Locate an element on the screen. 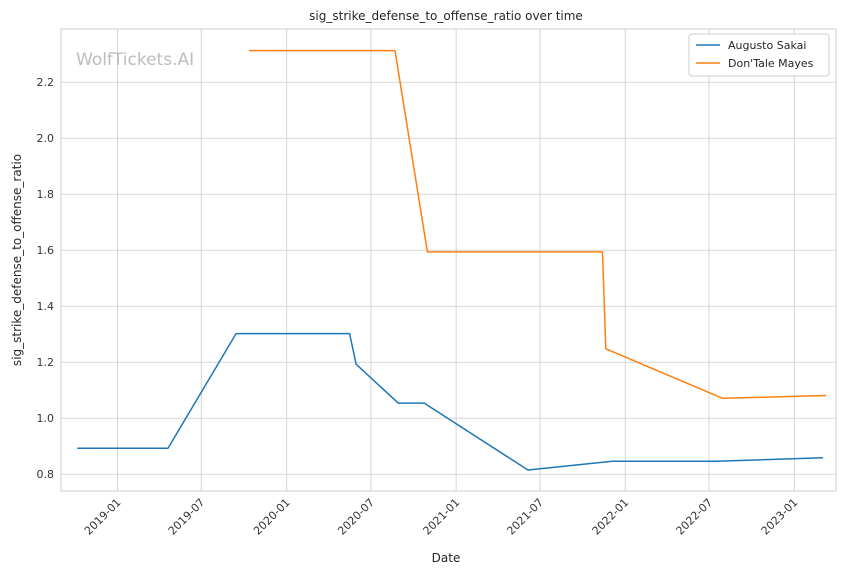  x-tick-label: 2022-01 is located at coordinates (611, 517).